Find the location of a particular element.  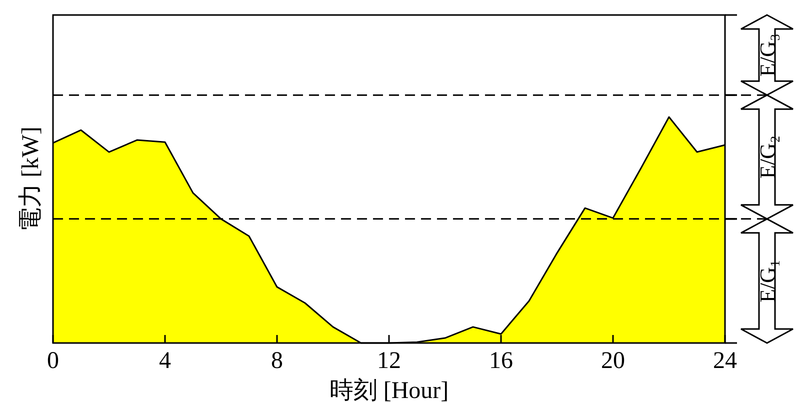

y-axis-title: 電力 [kW] is located at coordinates (31, 179).